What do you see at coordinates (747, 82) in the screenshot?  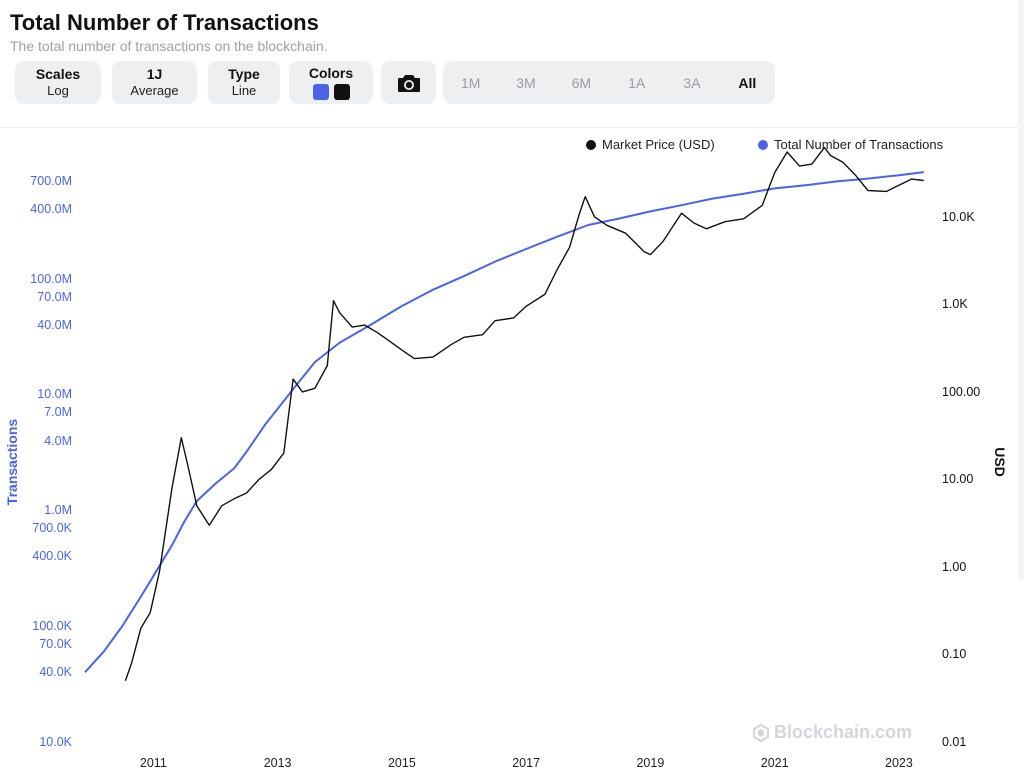 I see `range-all: All` at bounding box center [747, 82].